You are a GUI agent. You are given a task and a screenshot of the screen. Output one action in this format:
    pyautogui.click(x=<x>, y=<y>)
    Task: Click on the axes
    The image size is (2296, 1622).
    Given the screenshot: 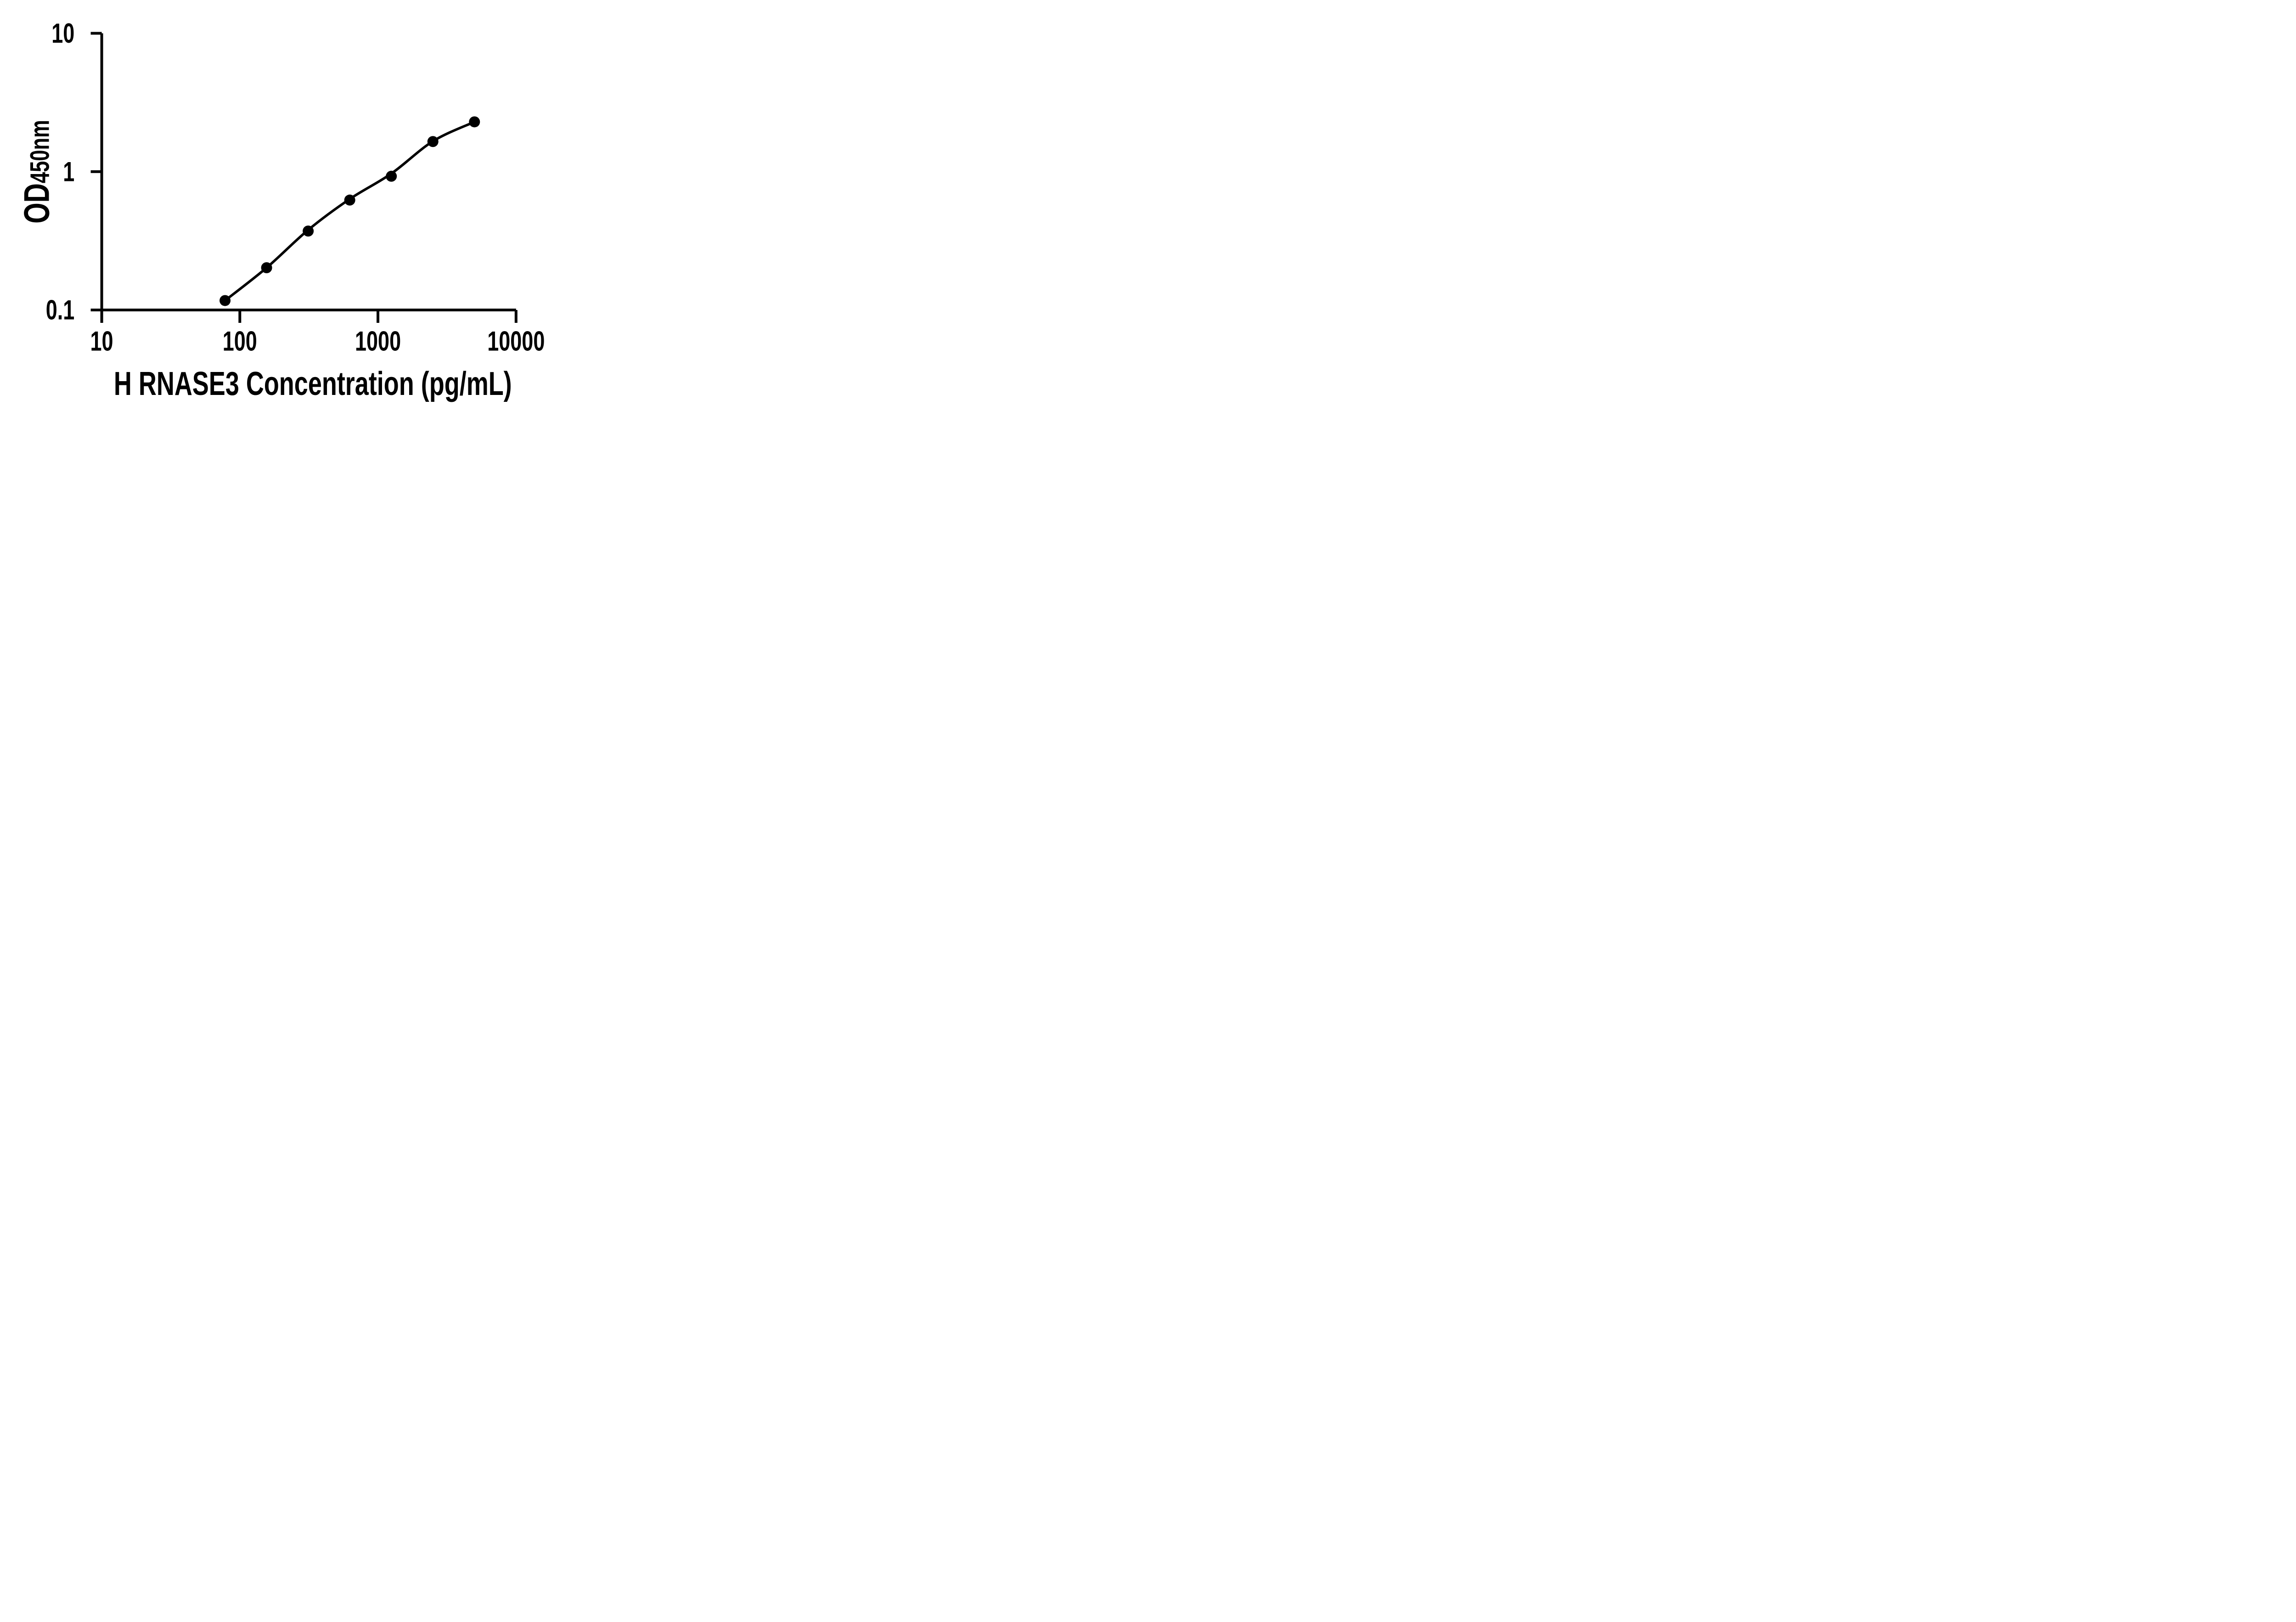 What is the action you would take?
    pyautogui.click(x=304, y=178)
    